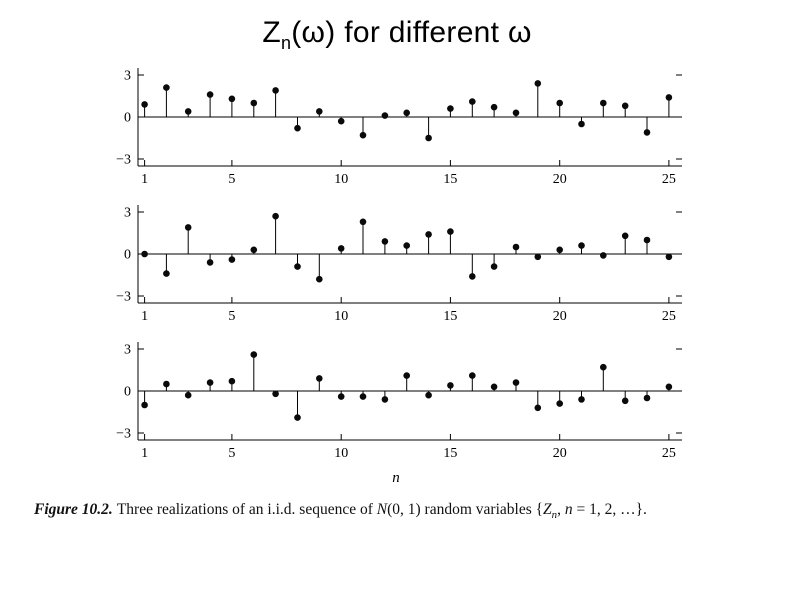 The width and height of the screenshot is (794, 611). I want to click on stem-plot-realization-3: 30−31 5 10 15 20 25, so click(399, 401).